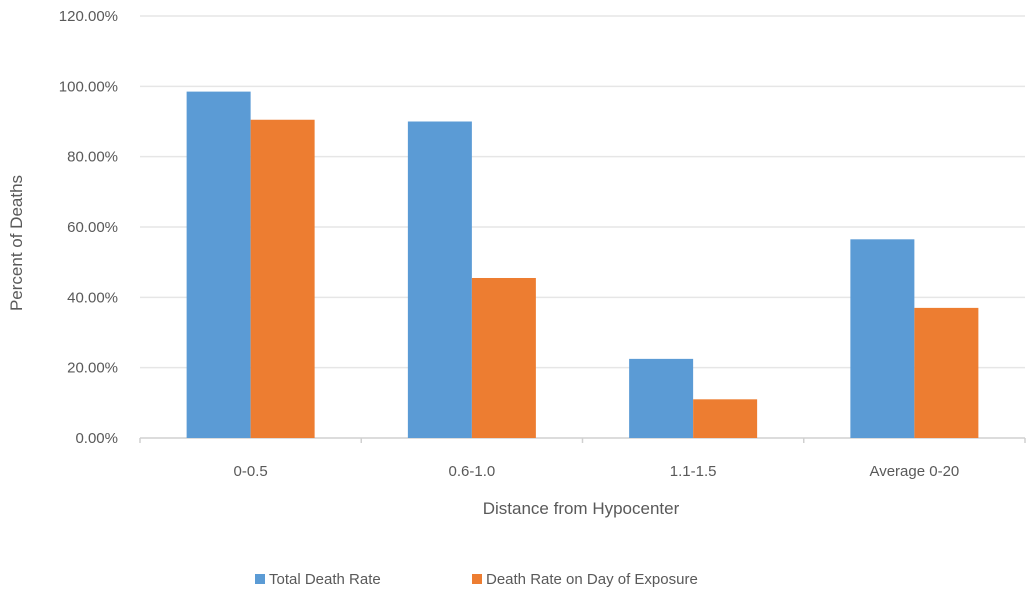 The width and height of the screenshot is (1029, 602). I want to click on x-tick-label: 0-0.5, so click(251, 471).